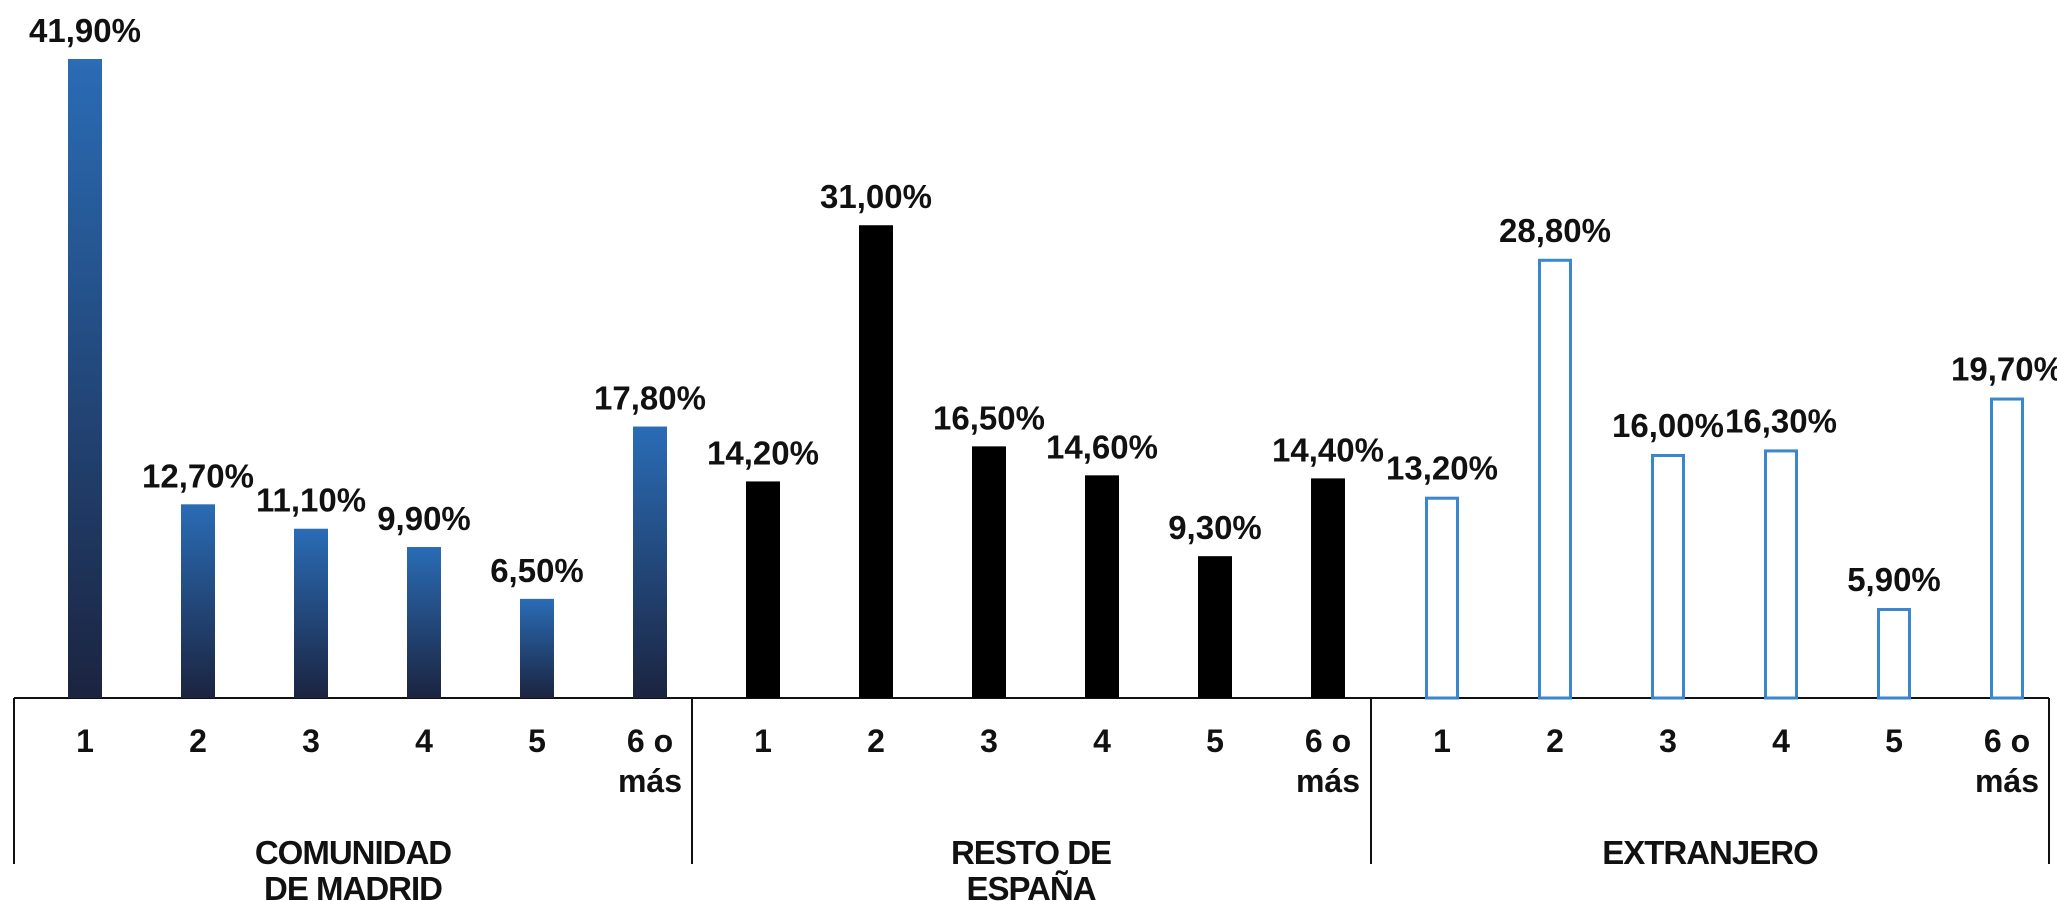 This screenshot has width=2057, height=901. I want to click on data-label: 31,00%, so click(876, 196).